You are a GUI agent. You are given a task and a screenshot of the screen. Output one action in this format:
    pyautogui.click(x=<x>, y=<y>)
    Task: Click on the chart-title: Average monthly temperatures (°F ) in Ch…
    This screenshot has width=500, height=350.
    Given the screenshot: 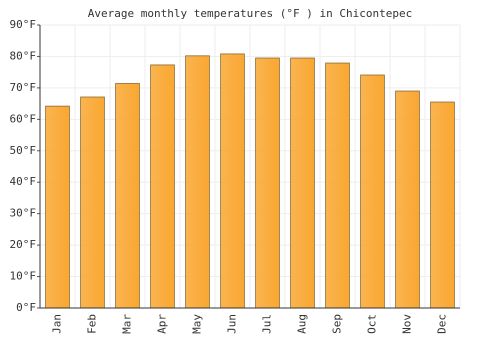 What is the action you would take?
    pyautogui.click(x=250, y=13)
    